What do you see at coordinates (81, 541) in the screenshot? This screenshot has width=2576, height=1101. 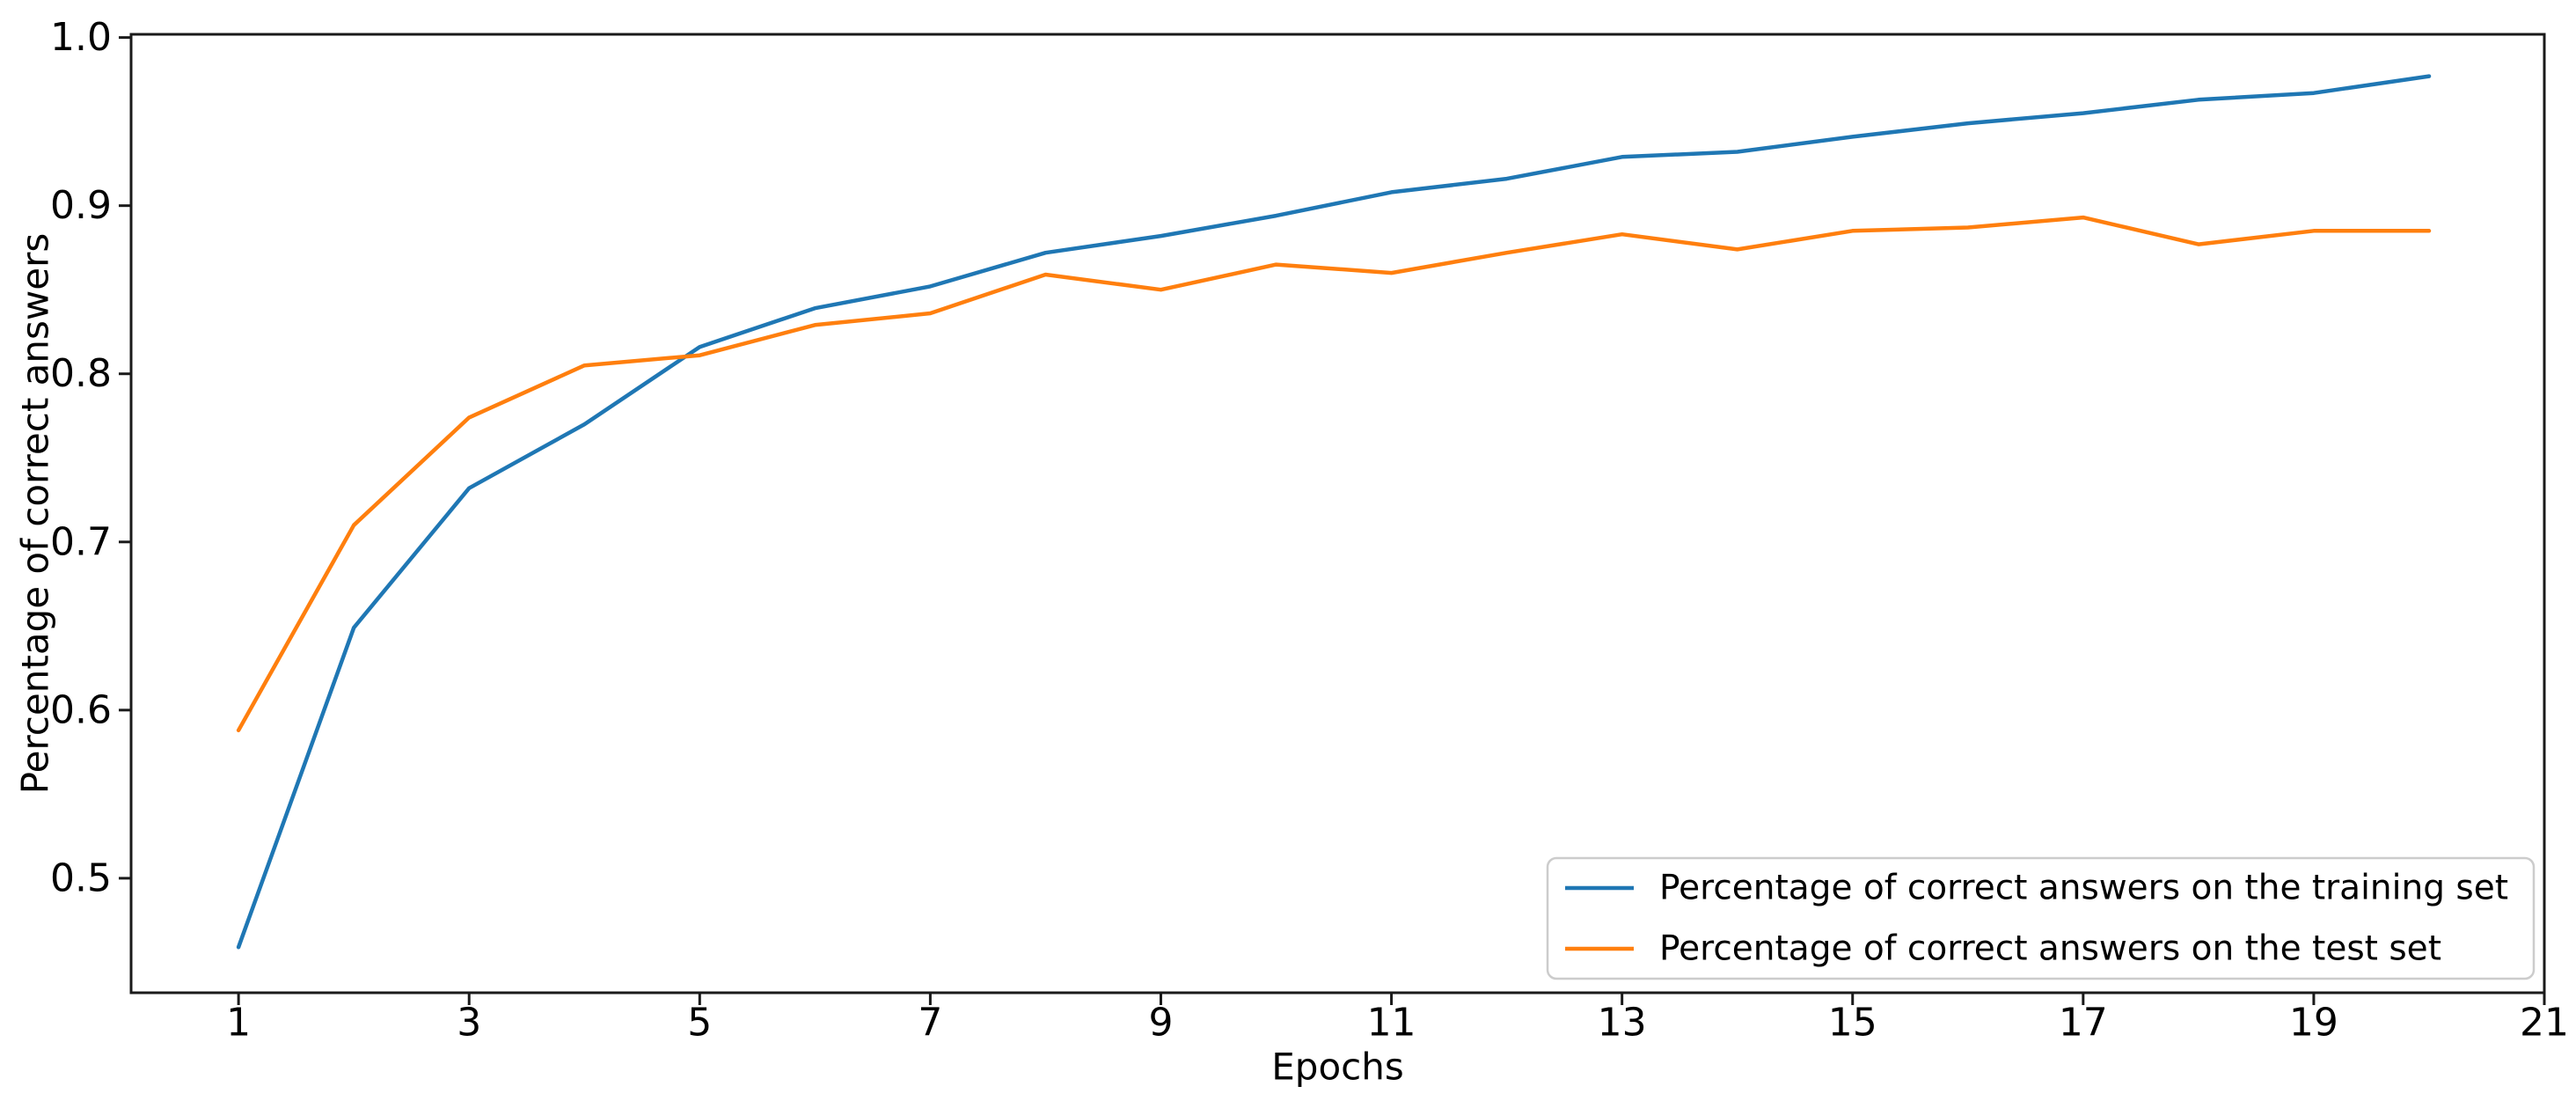 I see `y-tick-label: 0.7` at bounding box center [81, 541].